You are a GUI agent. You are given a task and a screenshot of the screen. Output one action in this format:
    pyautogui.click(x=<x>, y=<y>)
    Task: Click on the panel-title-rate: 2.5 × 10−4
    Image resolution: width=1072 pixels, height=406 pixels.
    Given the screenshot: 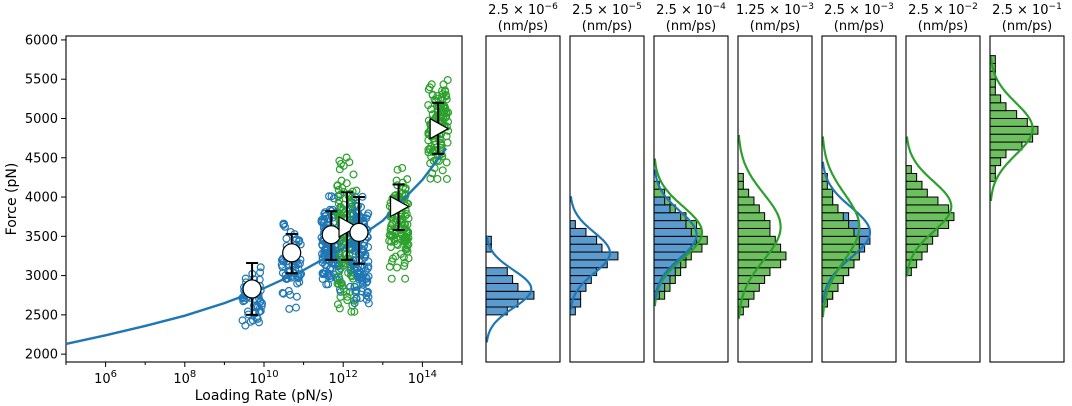 What is the action you would take?
    pyautogui.click(x=691, y=10)
    